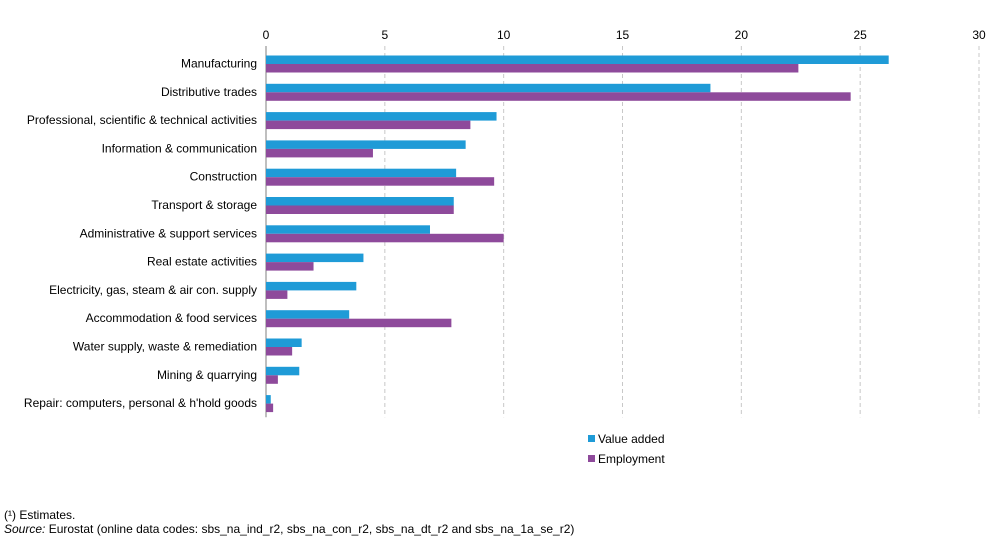 The height and width of the screenshot is (538, 1005). Describe the element at coordinates (631, 439) in the screenshot. I see `legend-label-value-added: Value added` at that location.